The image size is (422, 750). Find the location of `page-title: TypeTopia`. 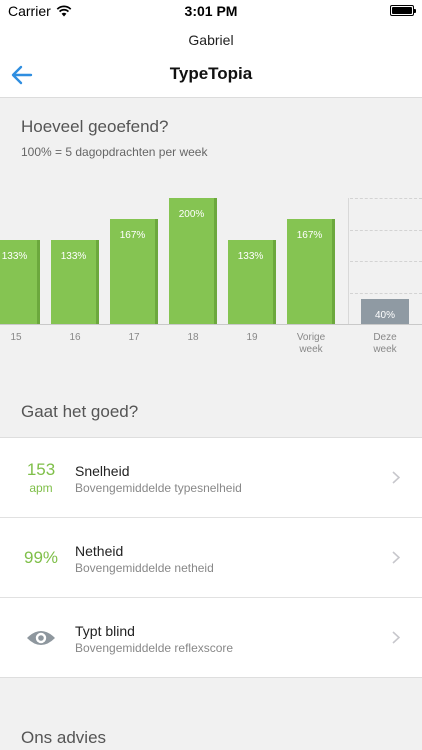

page-title: TypeTopia is located at coordinates (211, 73).